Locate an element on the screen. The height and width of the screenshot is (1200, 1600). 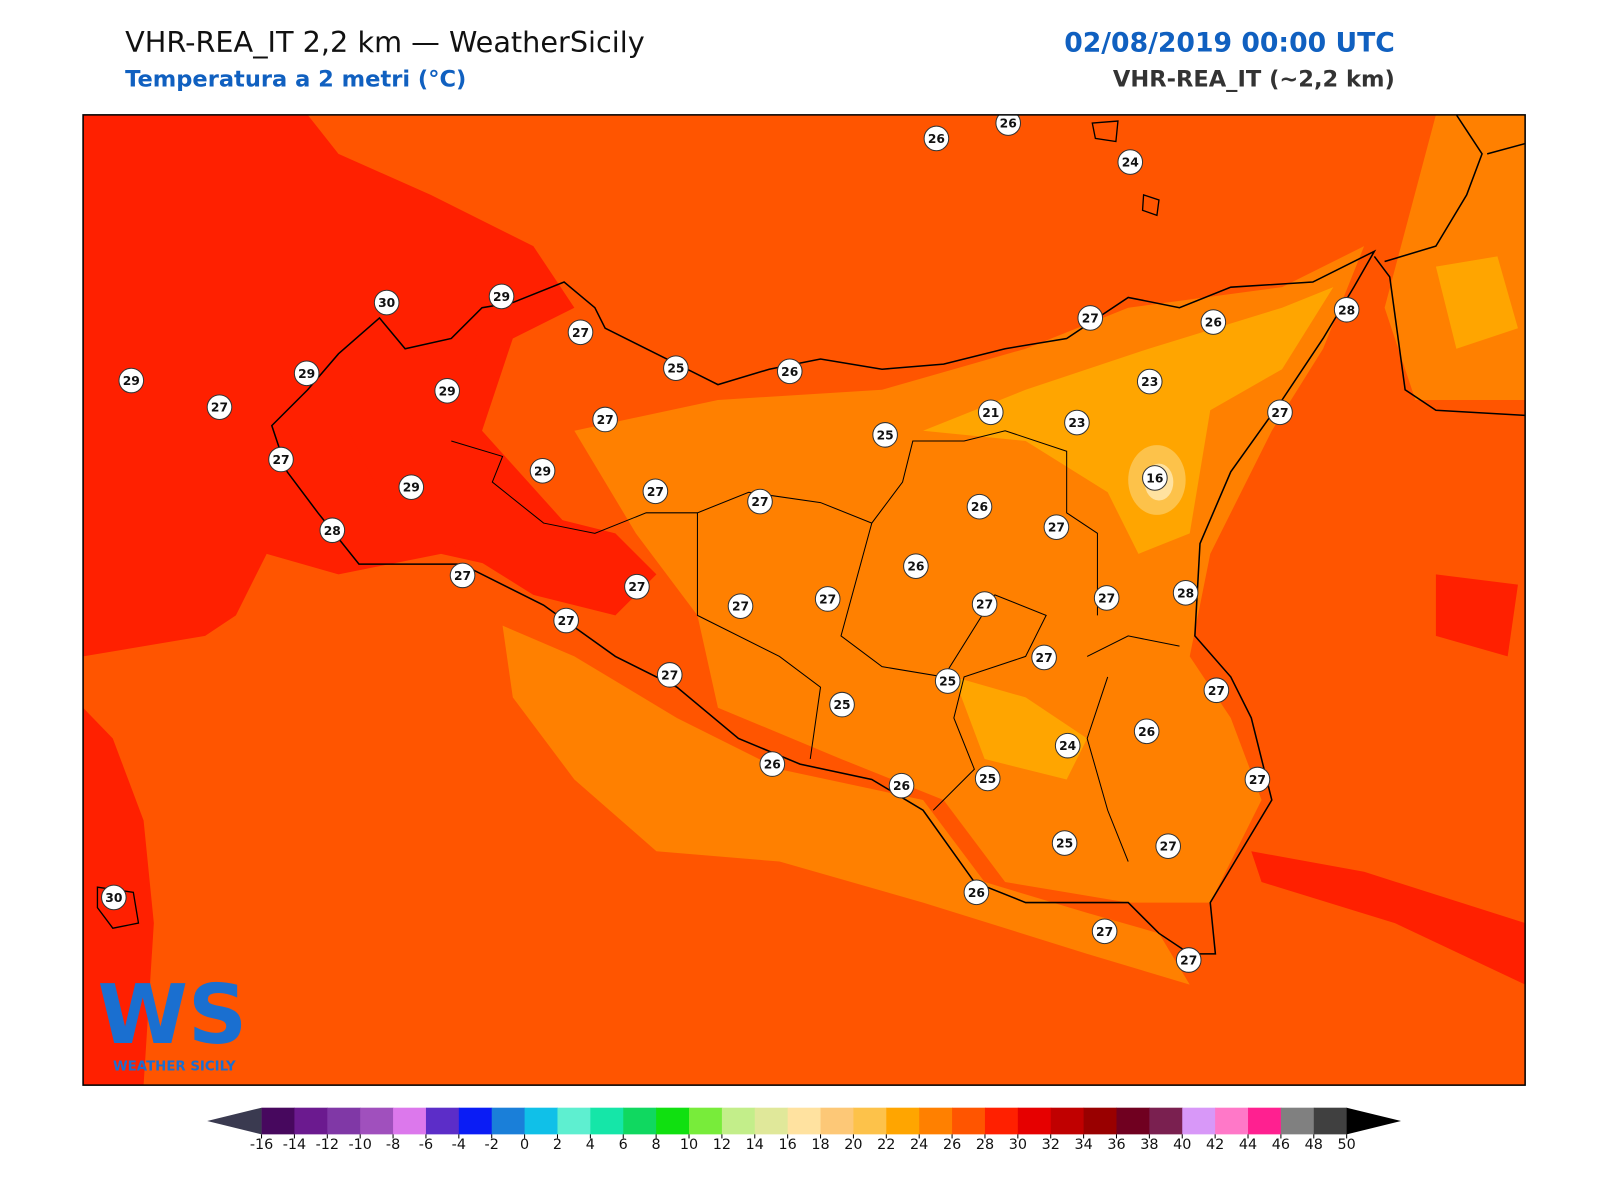
model: VHR-REA_IT (~2,2 km) is located at coordinates (1254, 79).